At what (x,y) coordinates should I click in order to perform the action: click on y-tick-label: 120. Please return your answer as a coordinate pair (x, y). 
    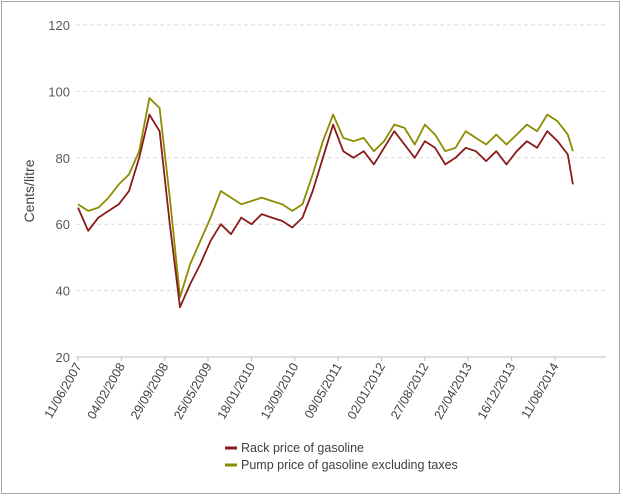
    Looking at the image, I should click on (59, 25).